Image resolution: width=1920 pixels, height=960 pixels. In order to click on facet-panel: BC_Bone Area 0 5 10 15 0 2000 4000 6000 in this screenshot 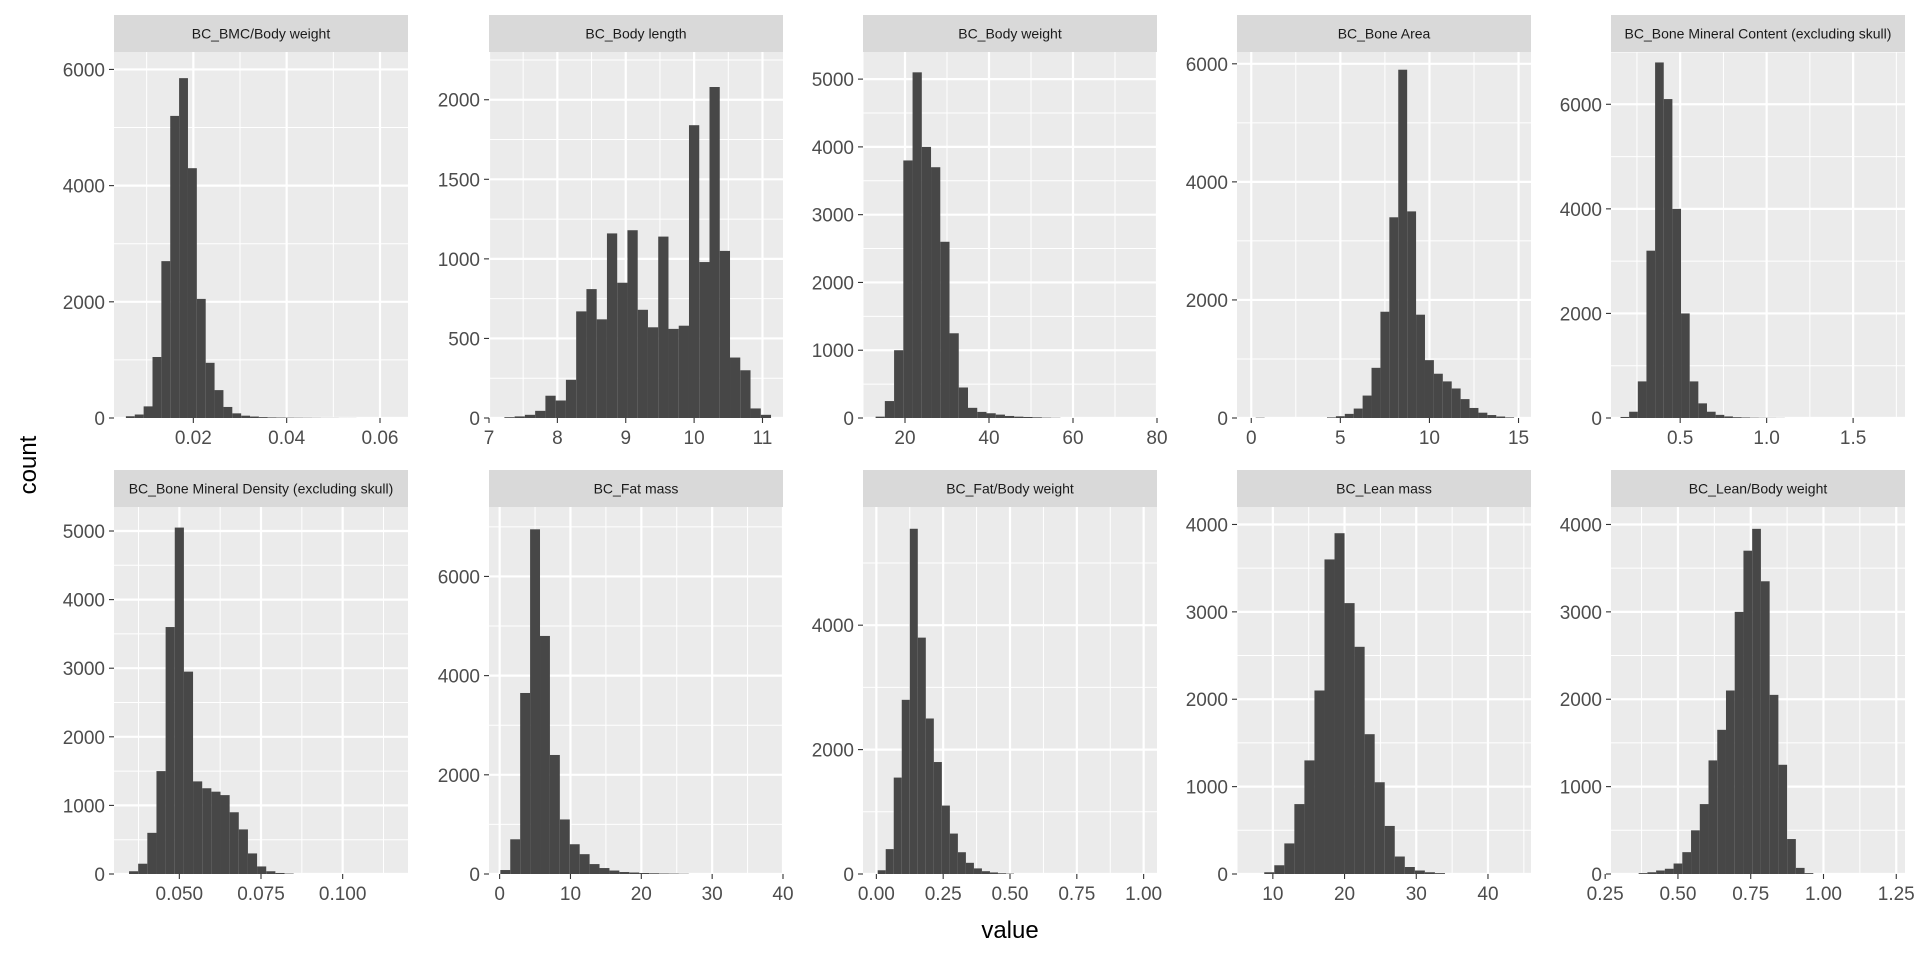, I will do `click(1358, 232)`.